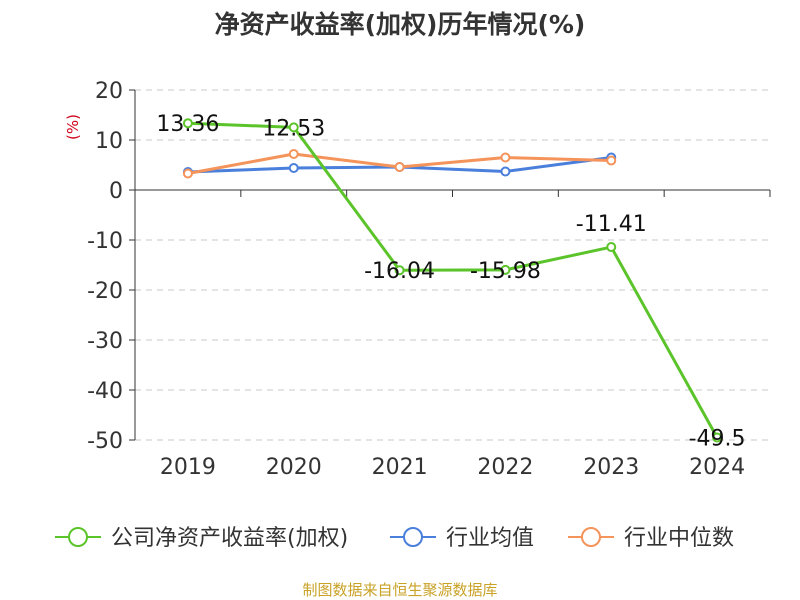 This screenshot has height=600, width=800. I want to click on x-tick-label: 2020, so click(294, 467).